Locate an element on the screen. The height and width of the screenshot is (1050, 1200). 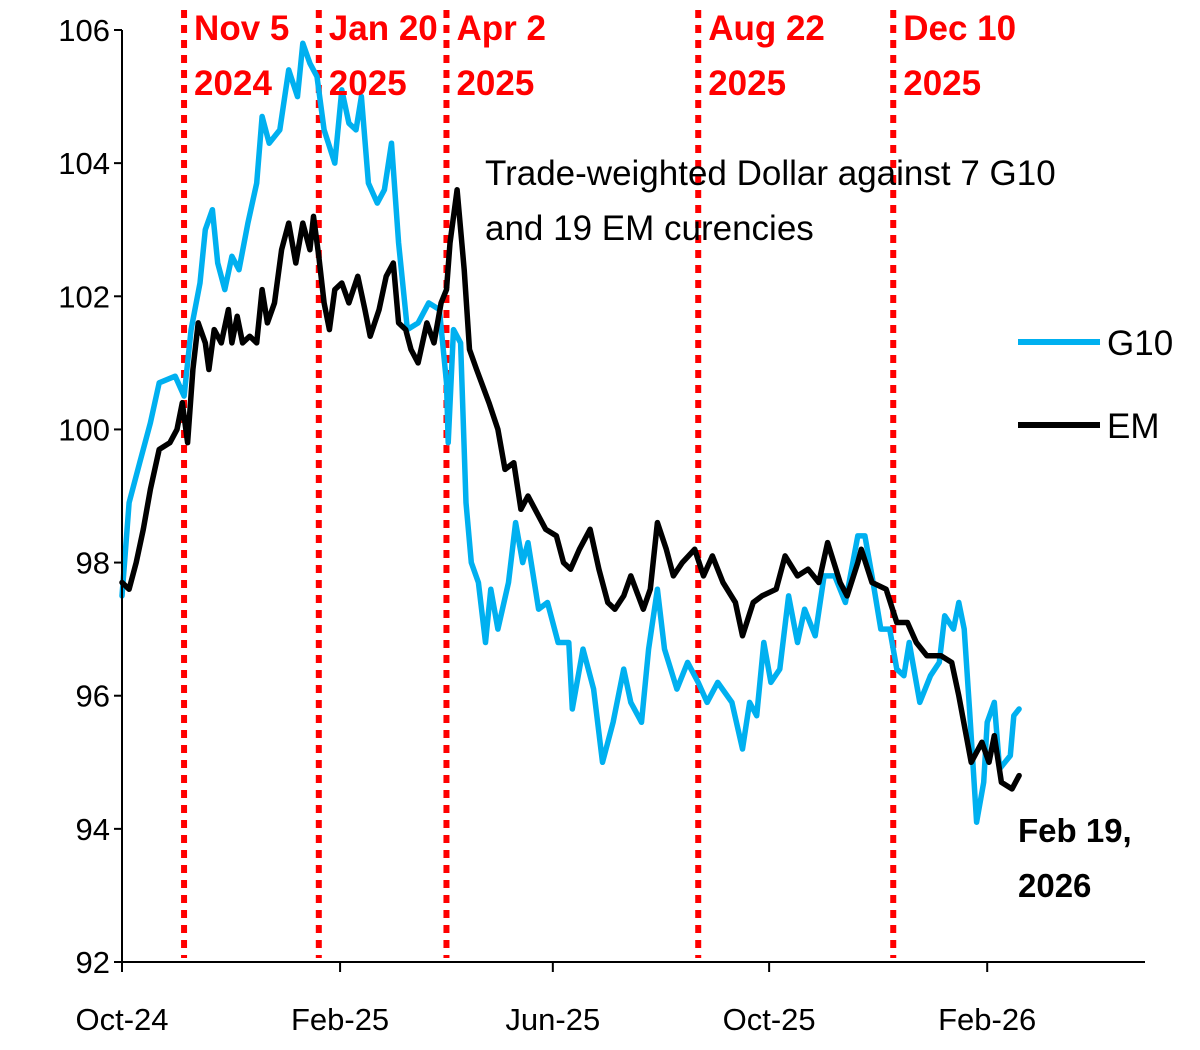
event-label-date: Apr 2 is located at coordinates (500, 28).